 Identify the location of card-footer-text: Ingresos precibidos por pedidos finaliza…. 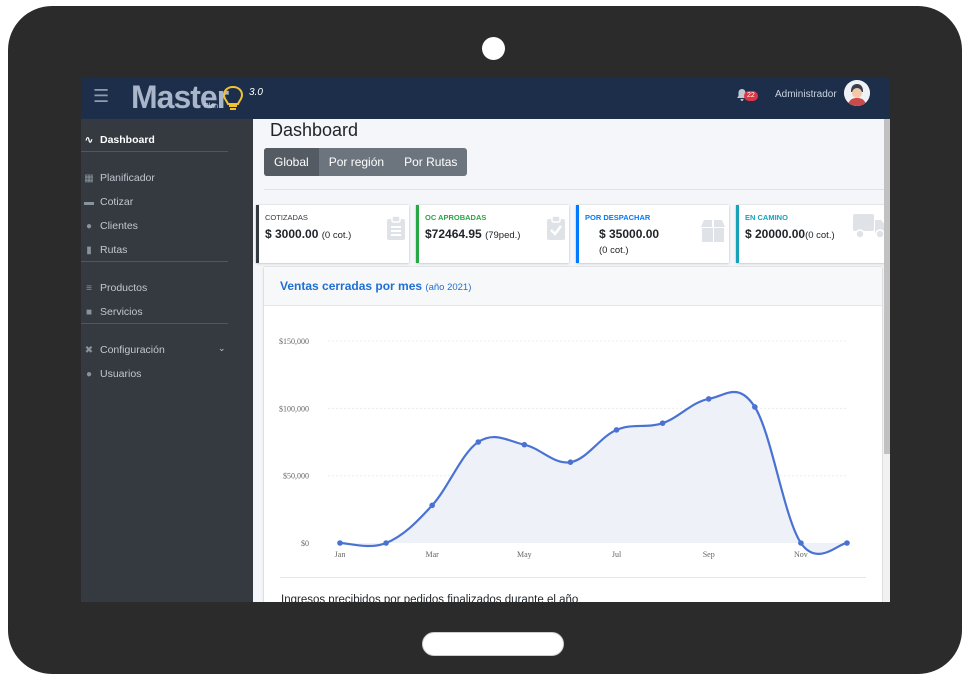
(430, 598).